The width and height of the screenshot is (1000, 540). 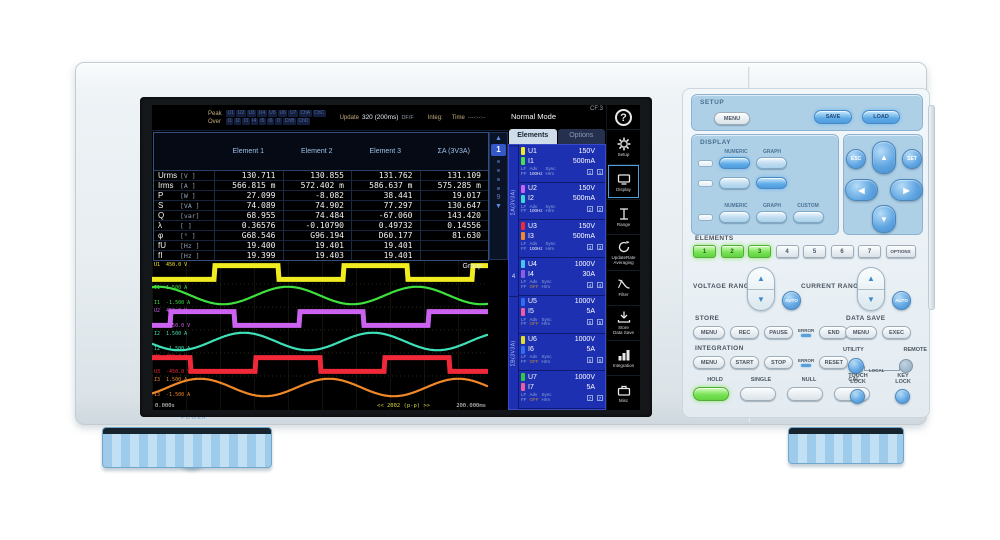 What do you see at coordinates (283, 113) in the screenshot?
I see `peak-indicator: U6` at bounding box center [283, 113].